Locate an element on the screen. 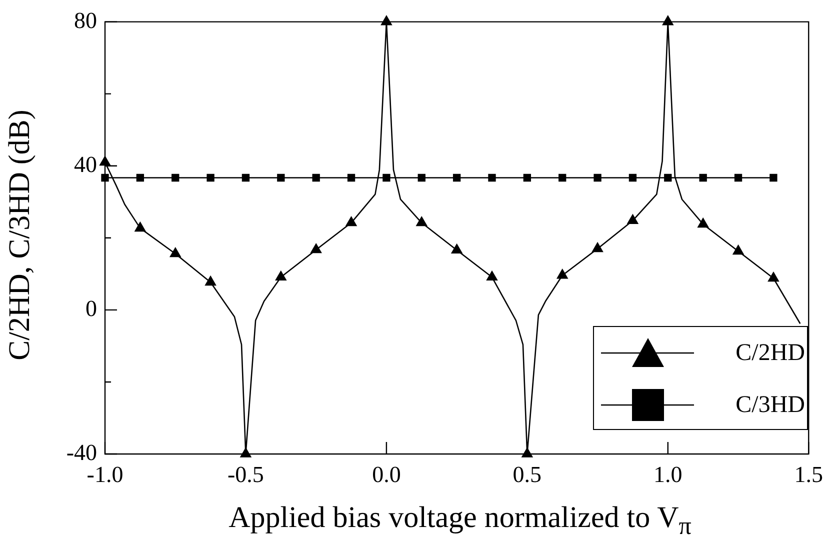 This screenshot has width=831, height=549. x-tick-label: 0.0 is located at coordinates (386, 474).